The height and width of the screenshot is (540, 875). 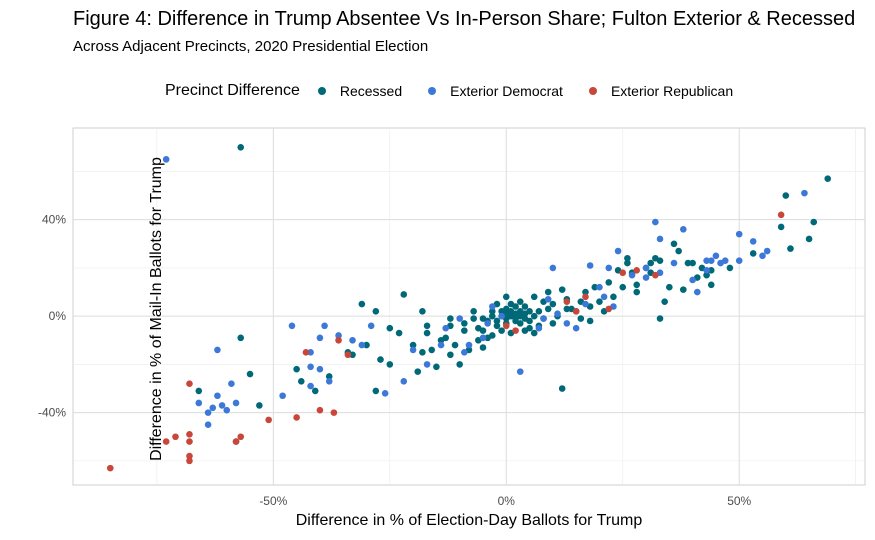 What do you see at coordinates (54, 220) in the screenshot?
I see `y-tick-label: 40%` at bounding box center [54, 220].